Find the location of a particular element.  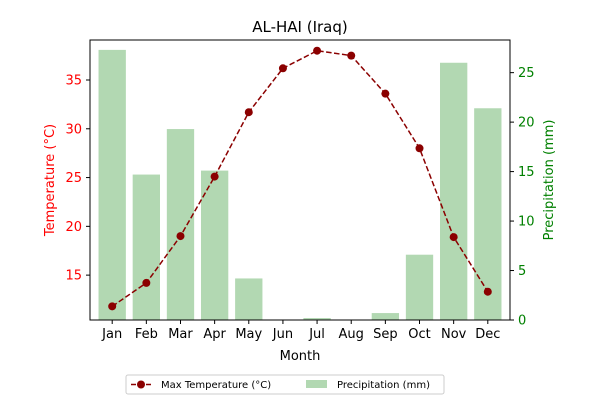

x-tick-label-jun: Jun is located at coordinates (282, 334).